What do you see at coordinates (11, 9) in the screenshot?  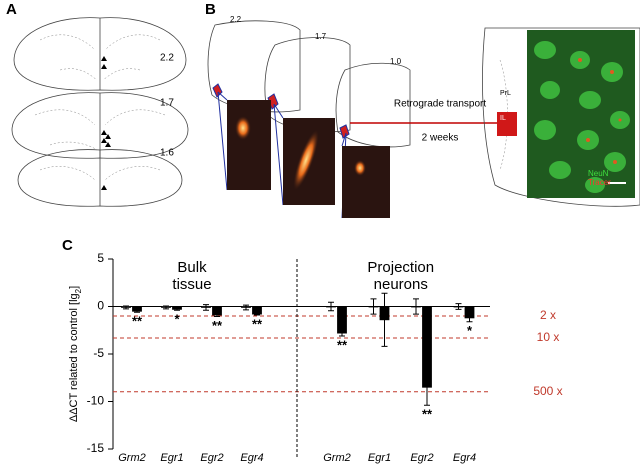 I see `panel-label: A` at bounding box center [11, 9].